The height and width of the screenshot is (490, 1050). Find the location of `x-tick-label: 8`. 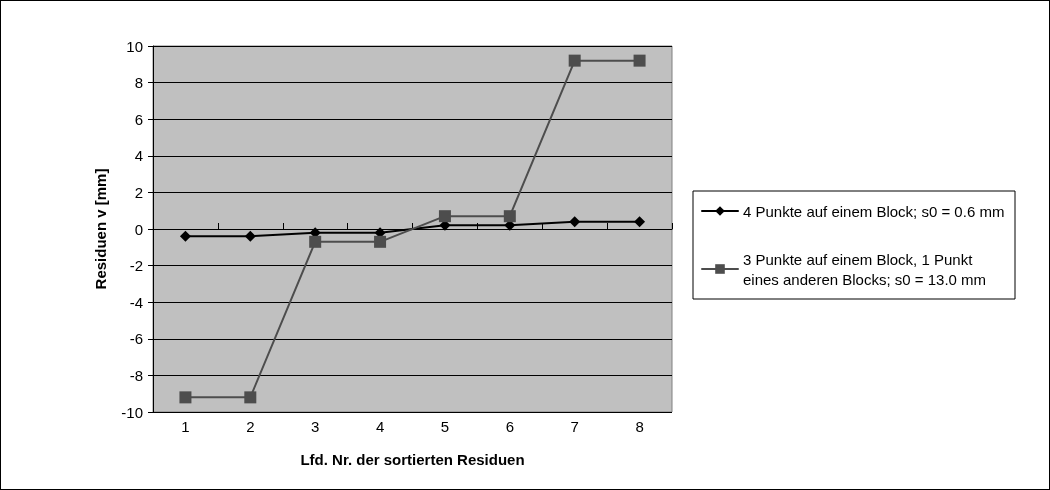

x-tick-label: 8 is located at coordinates (639, 426).